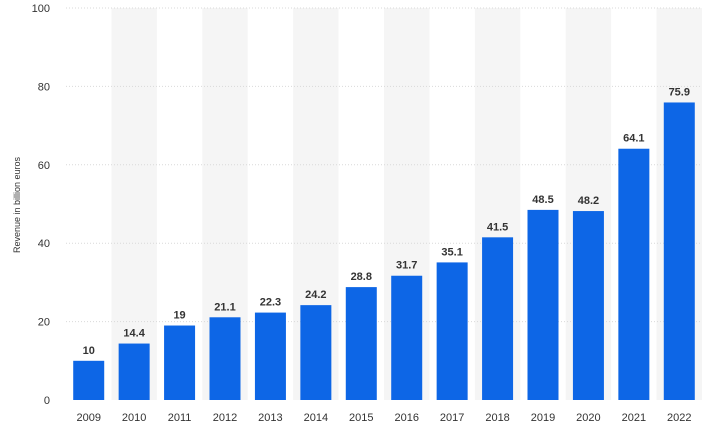  What do you see at coordinates (88, 418) in the screenshot?
I see `x-tick-label: 2009` at bounding box center [88, 418].